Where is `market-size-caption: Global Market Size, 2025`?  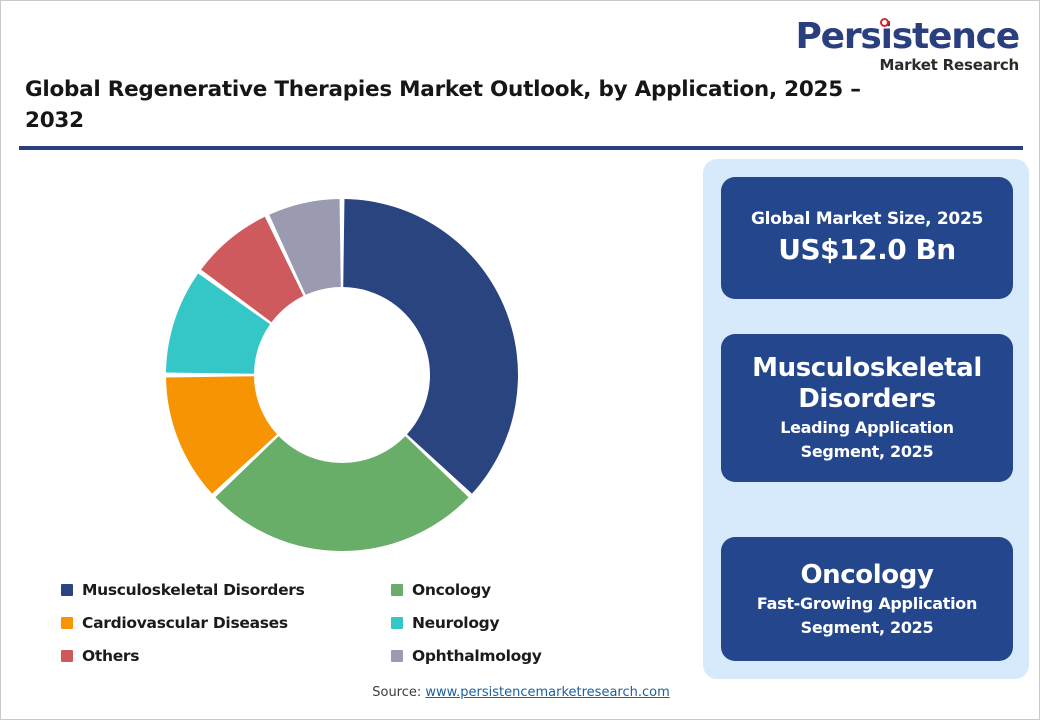
market-size-caption: Global Market Size, 2025 is located at coordinates (867, 219).